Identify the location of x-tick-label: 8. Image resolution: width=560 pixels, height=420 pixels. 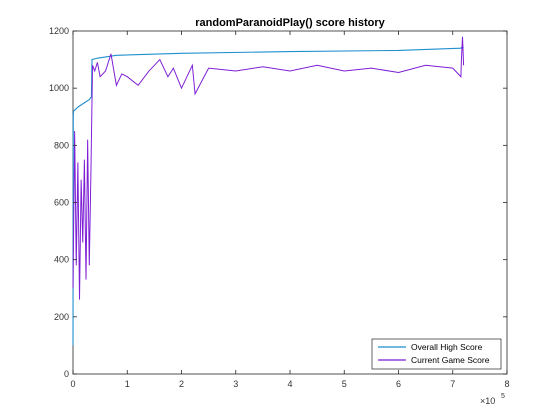
(506, 384).